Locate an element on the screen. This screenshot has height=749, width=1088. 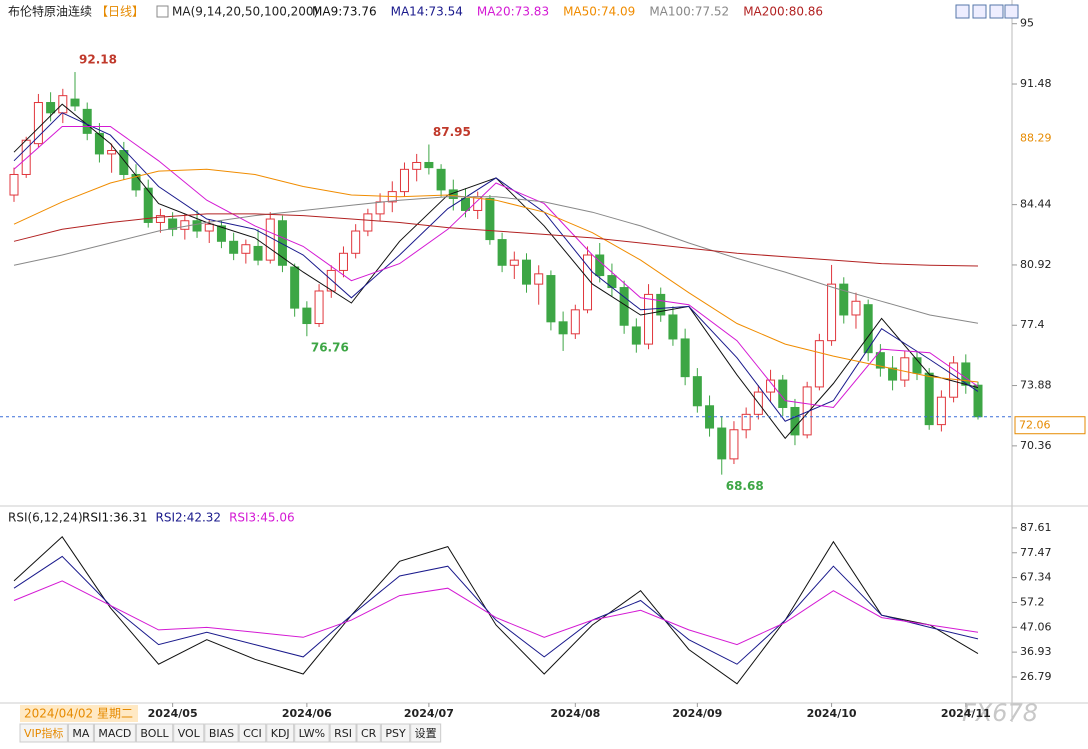
toolbar-button-label: CCI is located at coordinates (252, 733).